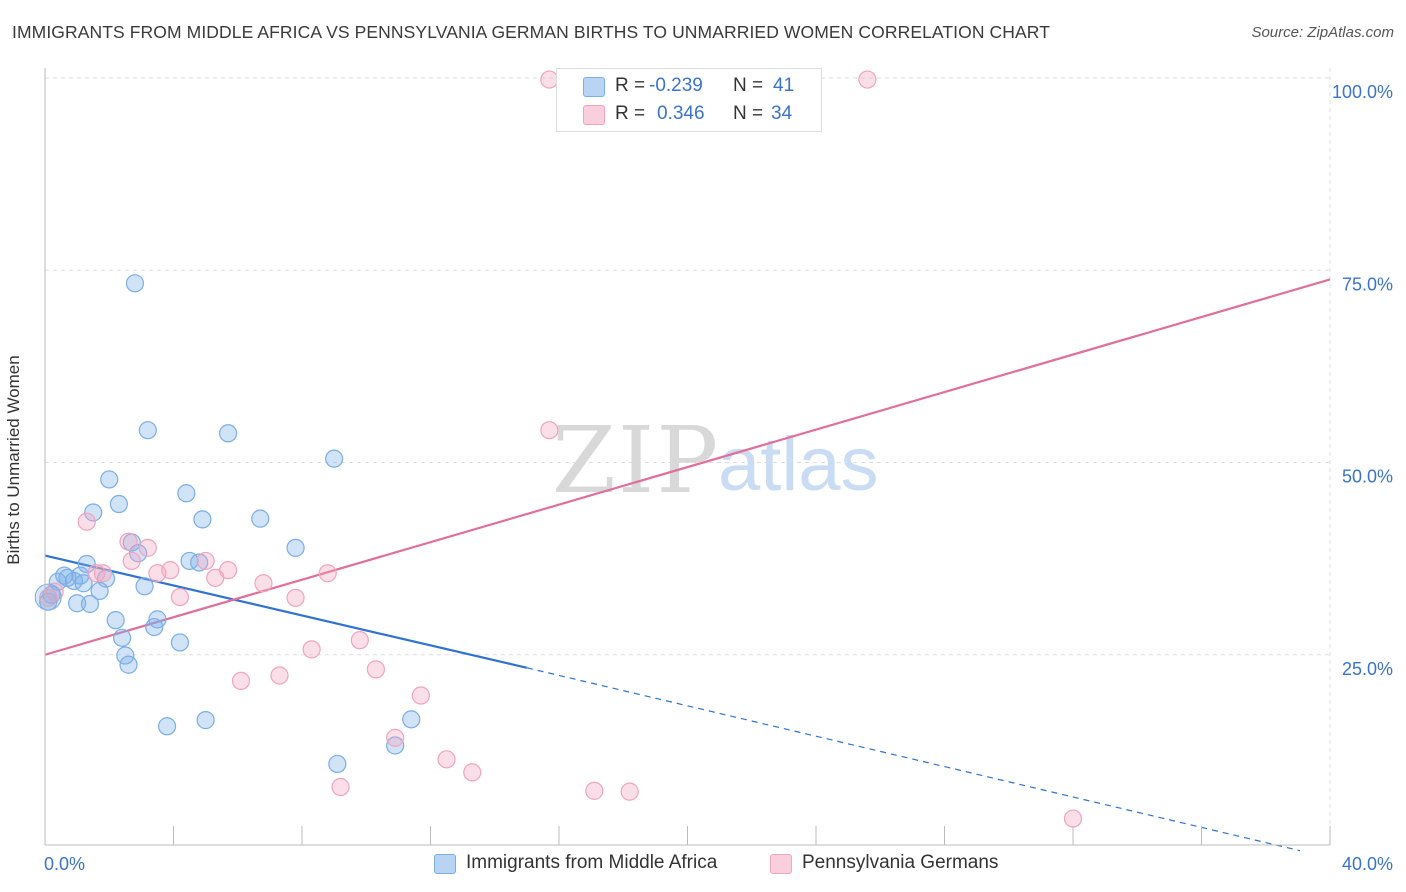 This screenshot has height=892, width=1406. What do you see at coordinates (784, 85) in the screenshot?
I see `legend-n-value: 41` at bounding box center [784, 85].